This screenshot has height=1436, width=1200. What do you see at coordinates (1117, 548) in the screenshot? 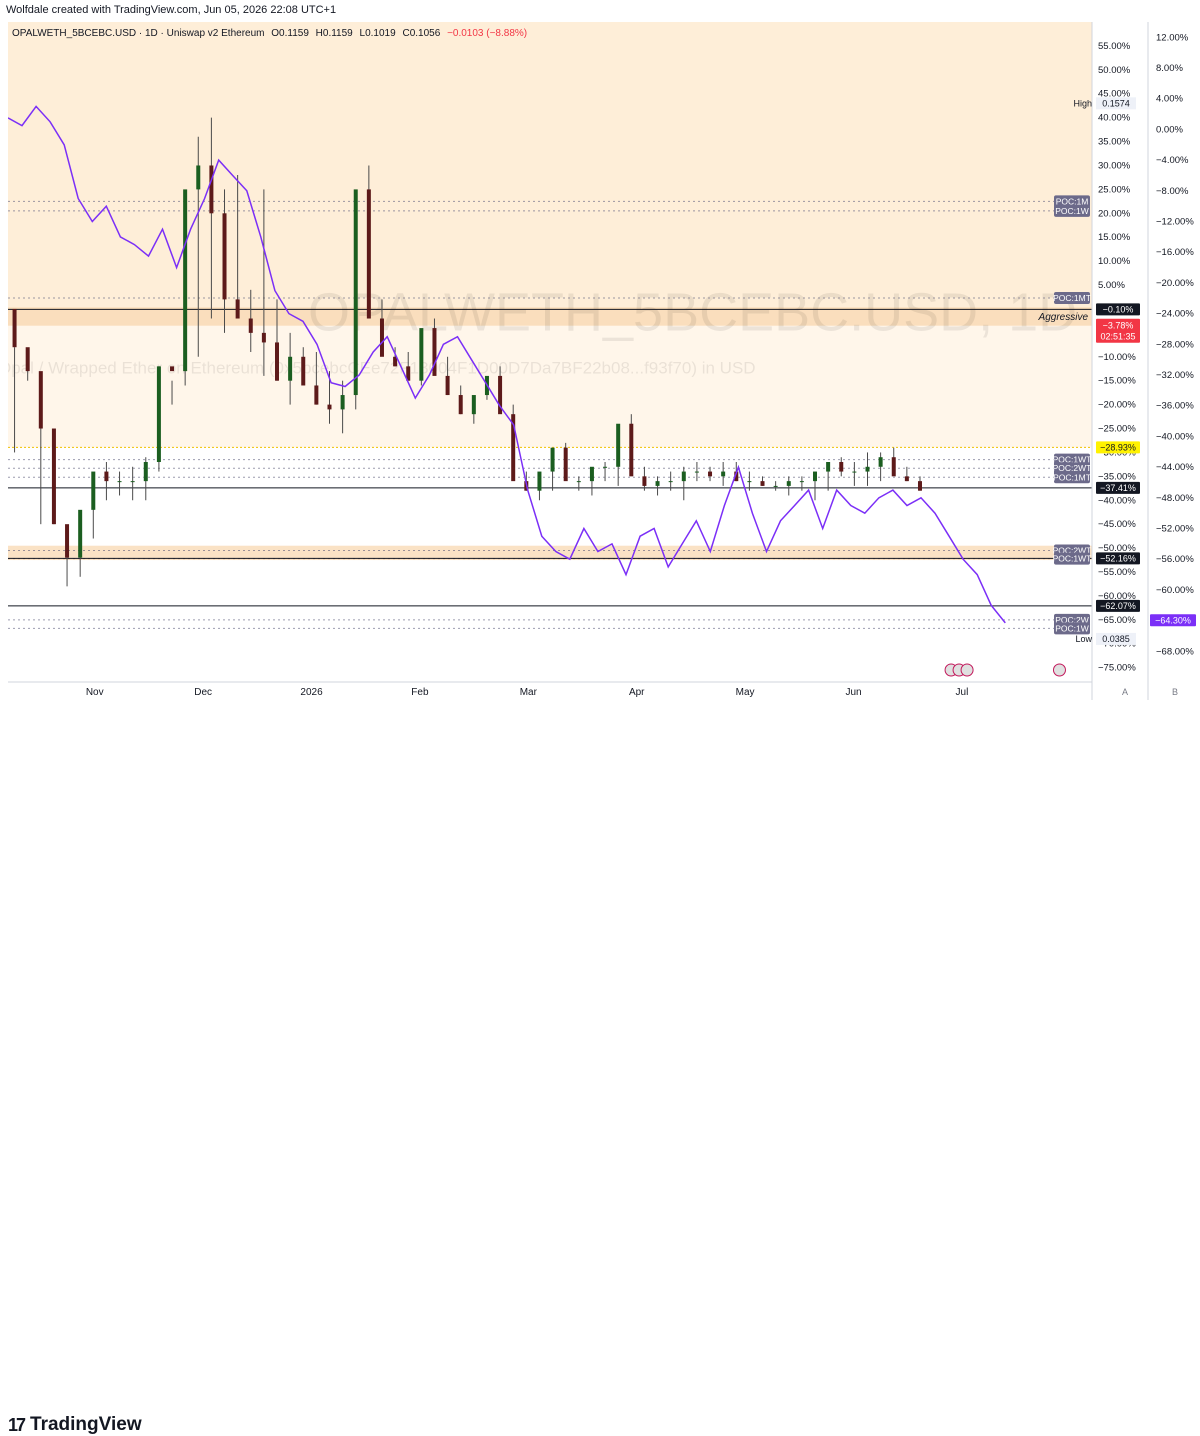
I see `percent-tick-label: −50.00%` at bounding box center [1117, 548].